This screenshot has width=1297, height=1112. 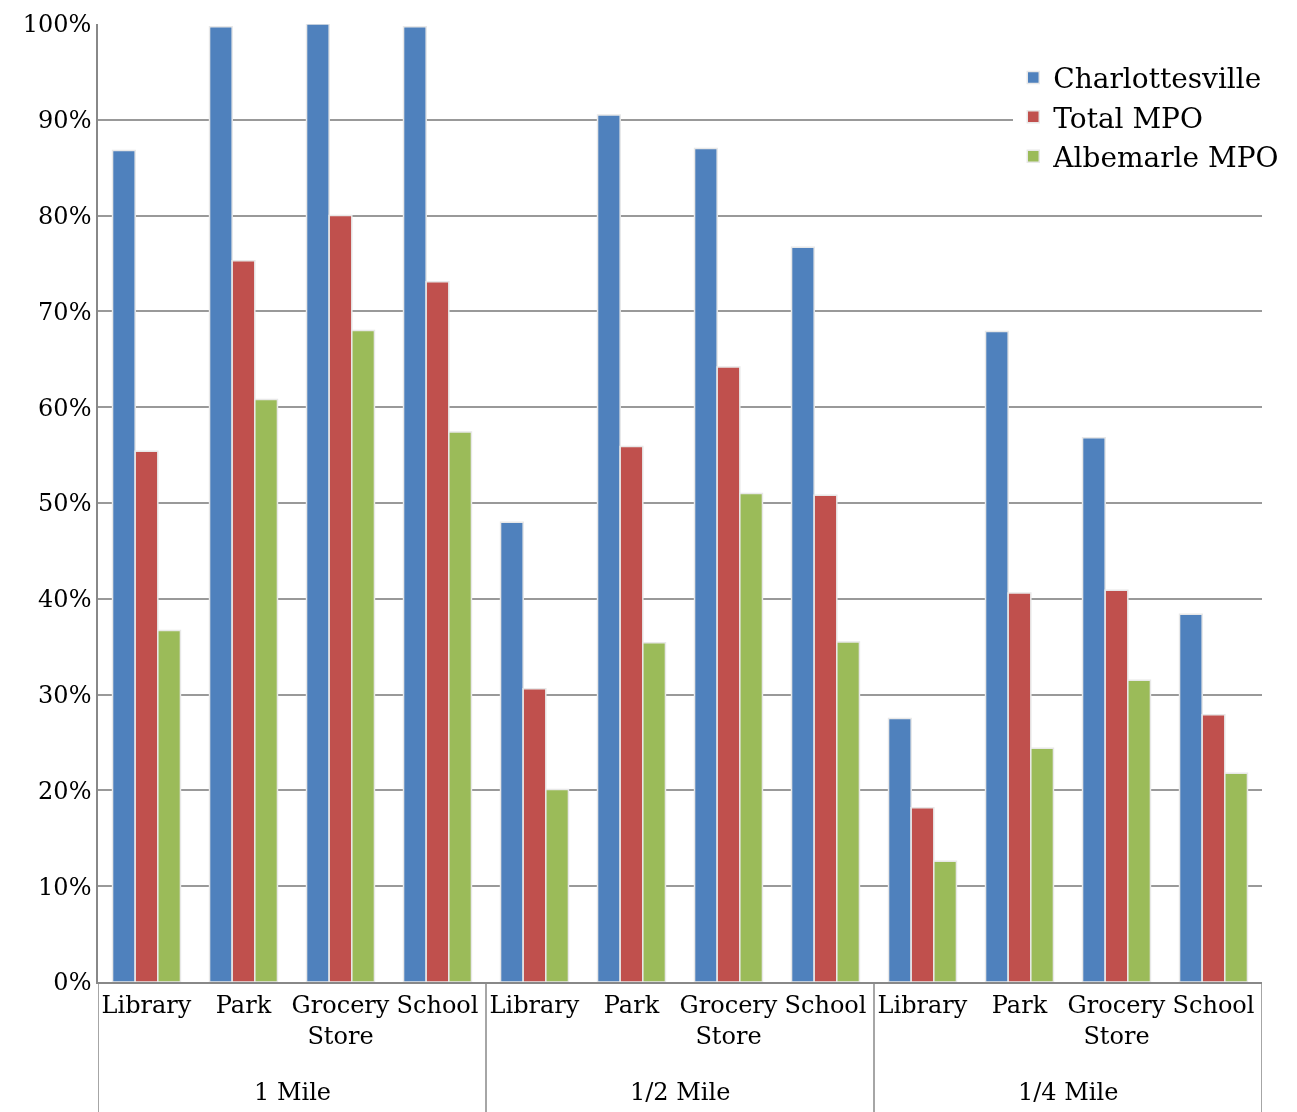 What do you see at coordinates (72, 982) in the screenshot?
I see `y-tick-label: 0%` at bounding box center [72, 982].